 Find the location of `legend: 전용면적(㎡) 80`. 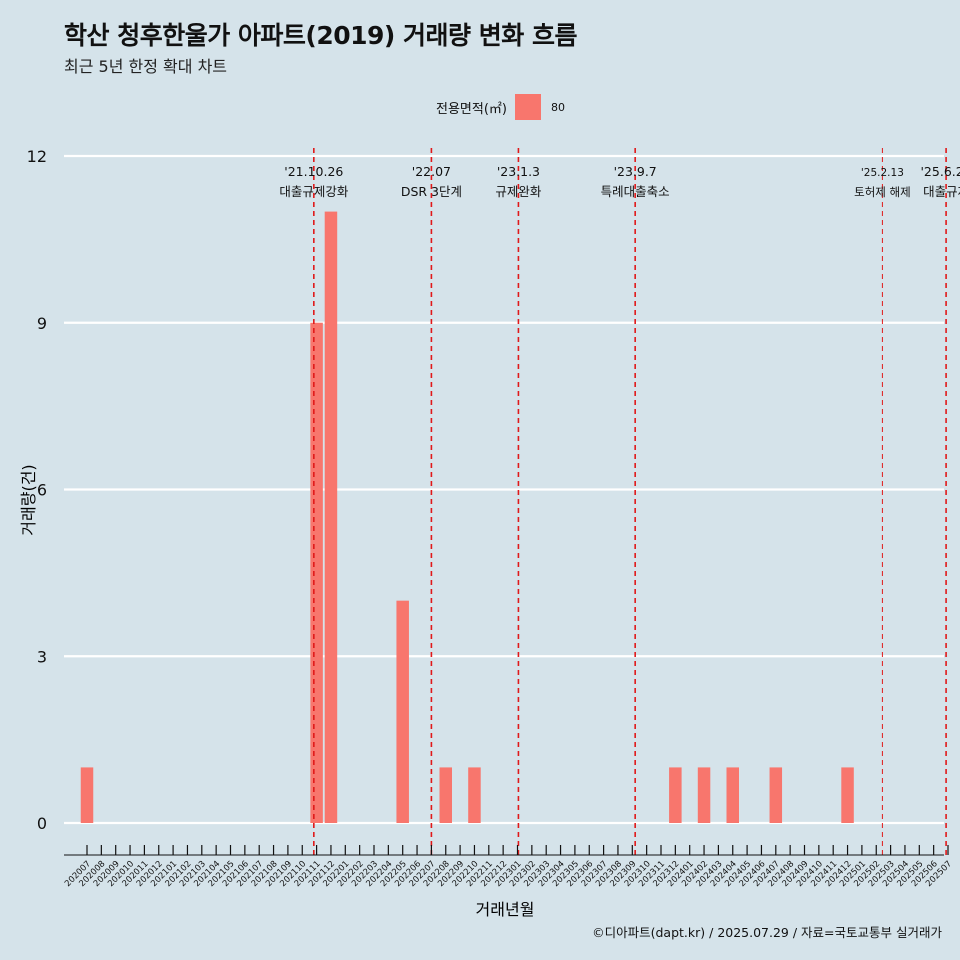

legend: 전용면적(㎡) 80 is located at coordinates (500, 107).